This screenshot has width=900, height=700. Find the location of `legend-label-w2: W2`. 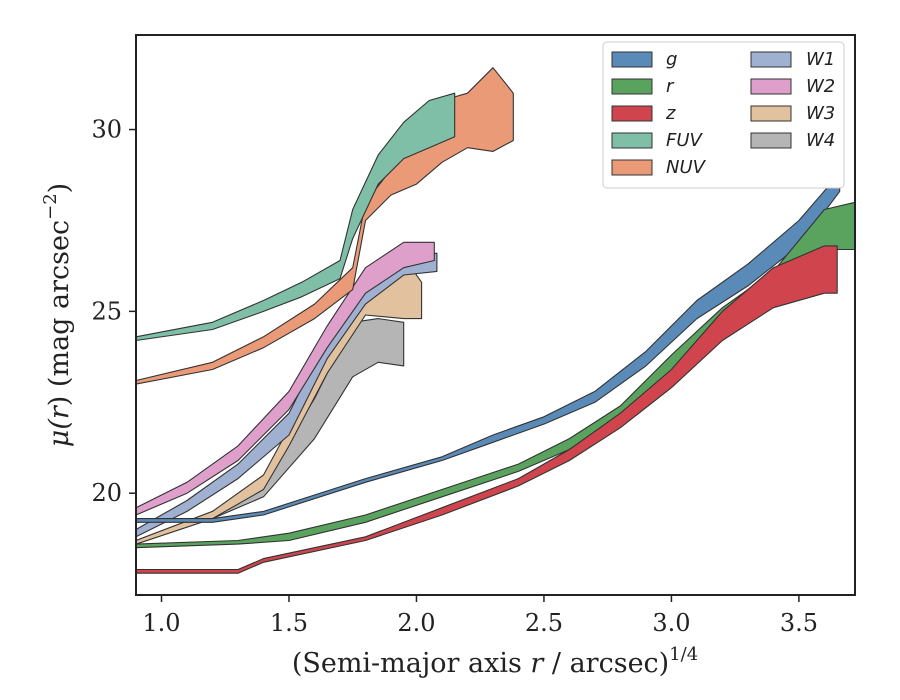

legend-label-w2: W2 is located at coordinates (820, 86).